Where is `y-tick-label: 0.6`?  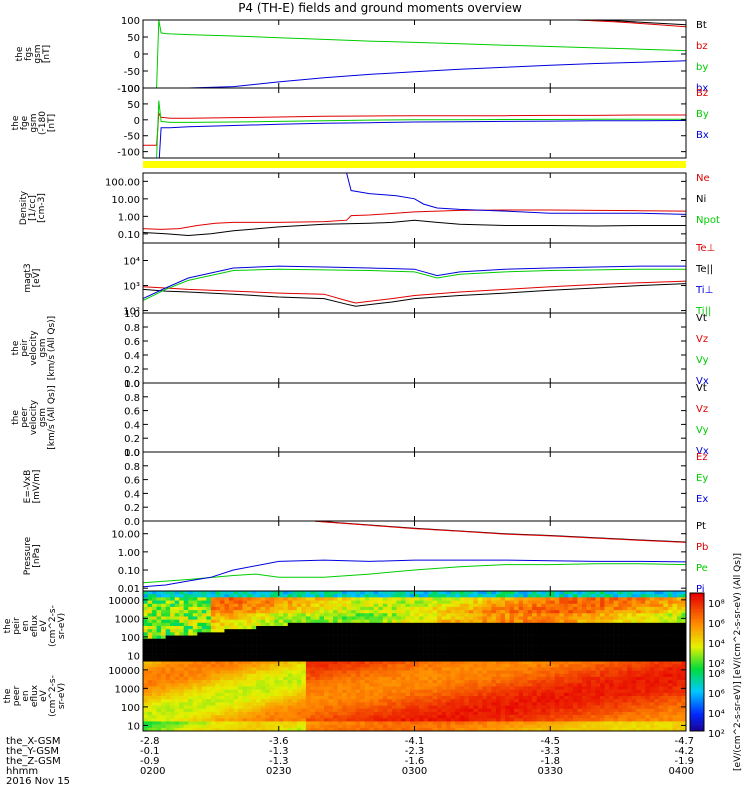 y-tick-label: 0.6 is located at coordinates (132, 412).